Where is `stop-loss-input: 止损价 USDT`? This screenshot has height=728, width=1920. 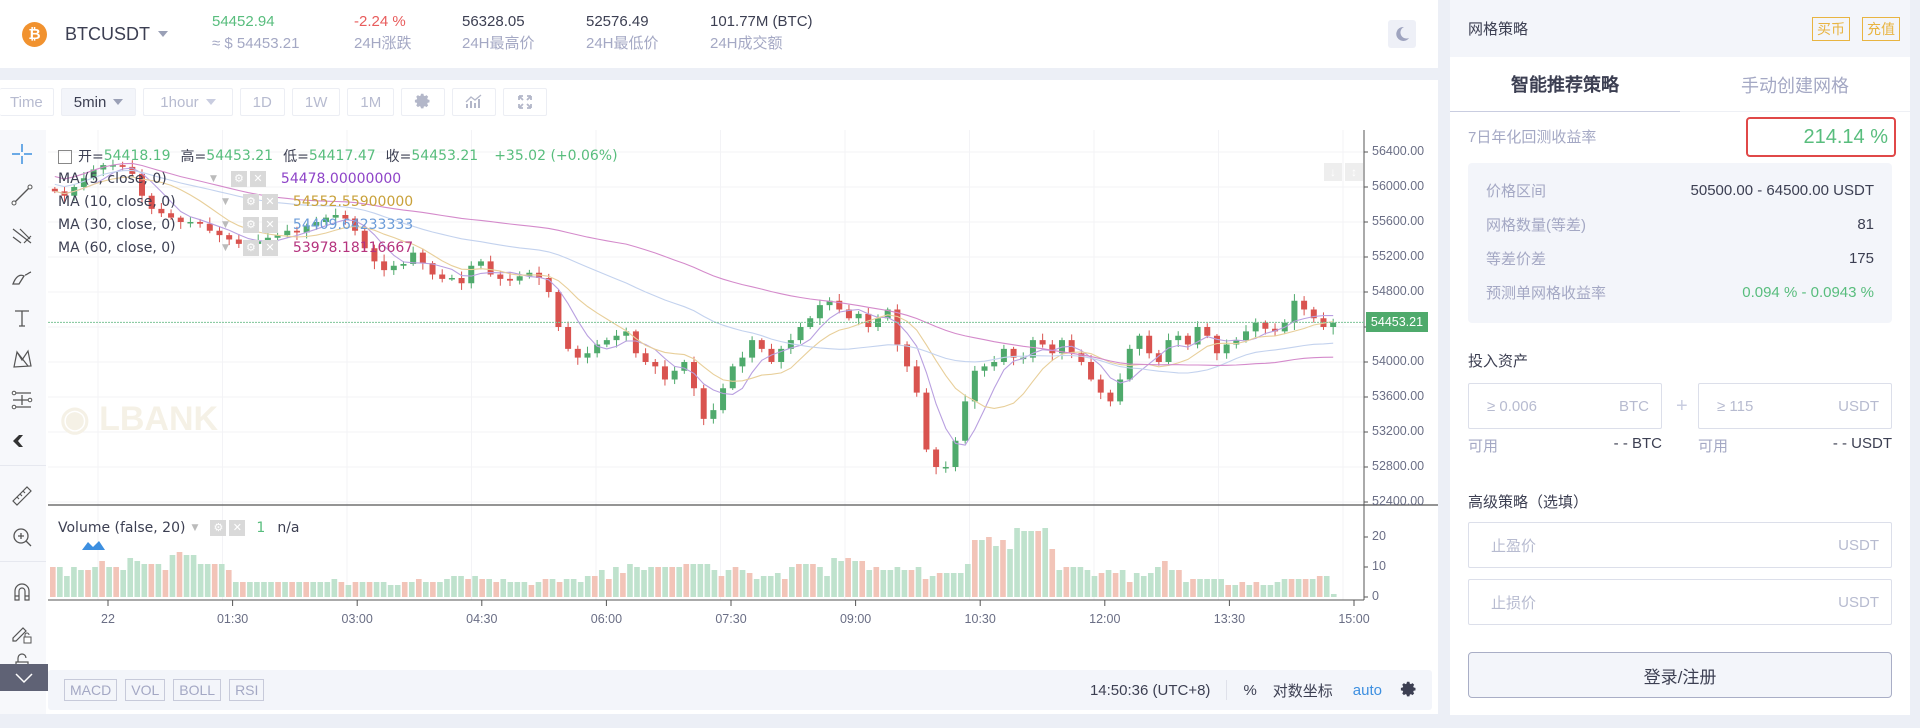
stop-loss-input: 止损价 USDT is located at coordinates (1680, 602).